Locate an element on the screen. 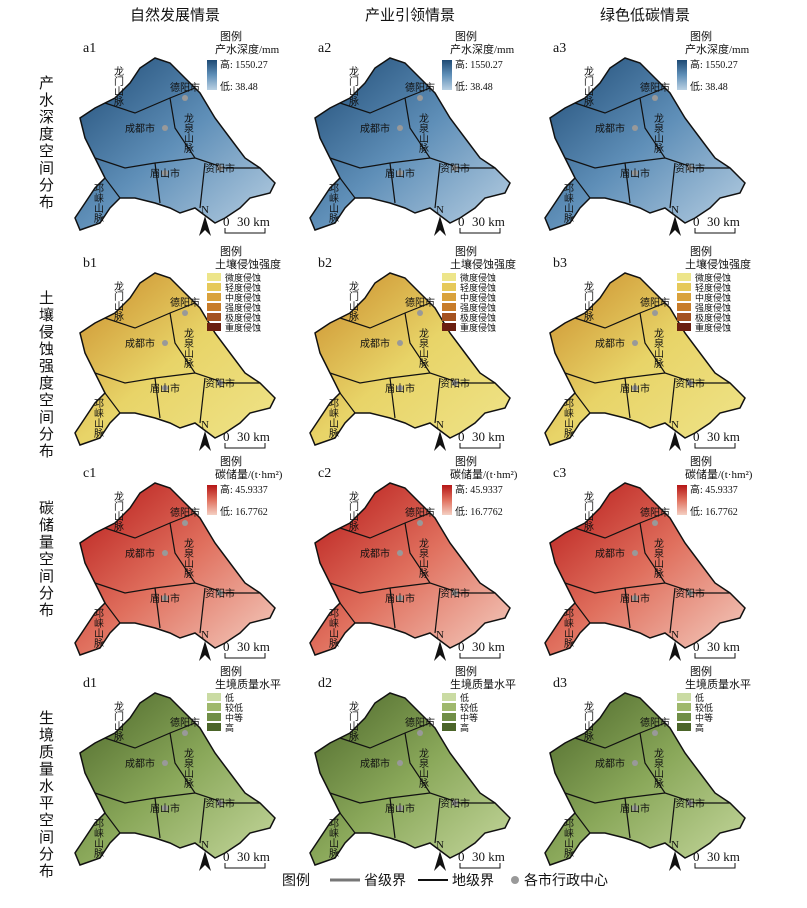 Image resolution: width=807 pixels, height=908 pixels. row-label: 产水深度空间分布 is located at coordinates (45, 143).